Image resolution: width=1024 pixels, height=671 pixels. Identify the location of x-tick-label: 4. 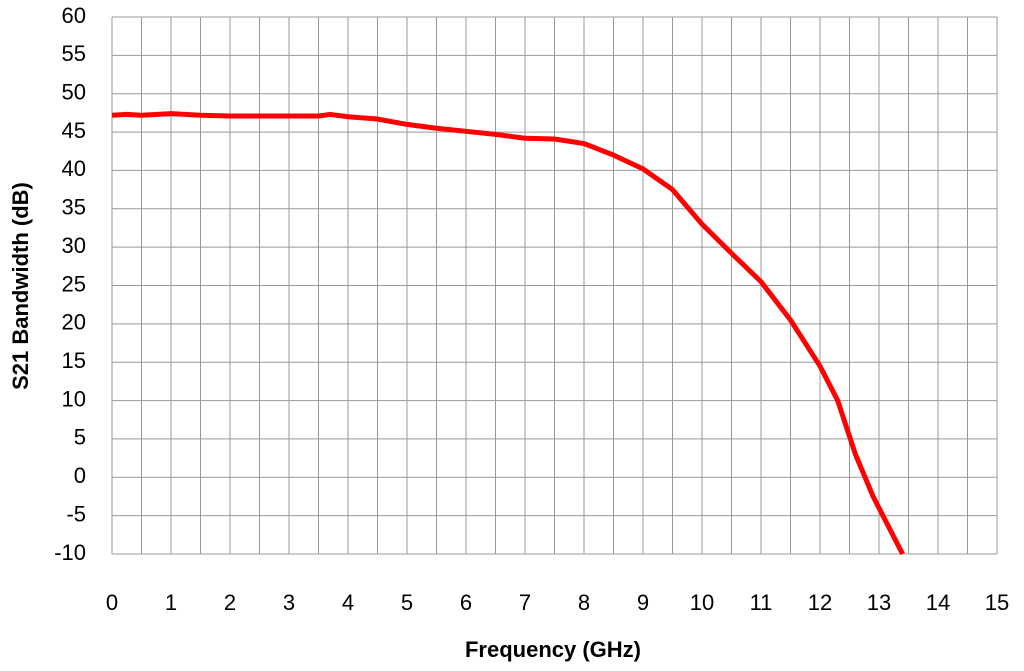
(348, 602).